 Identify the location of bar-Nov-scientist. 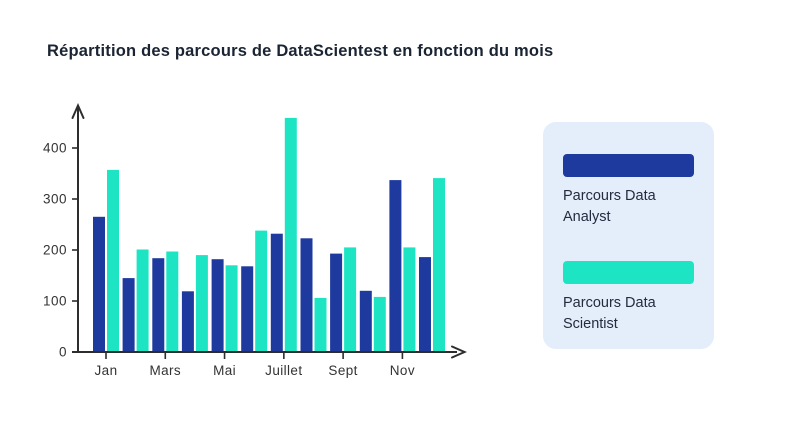
(409, 299).